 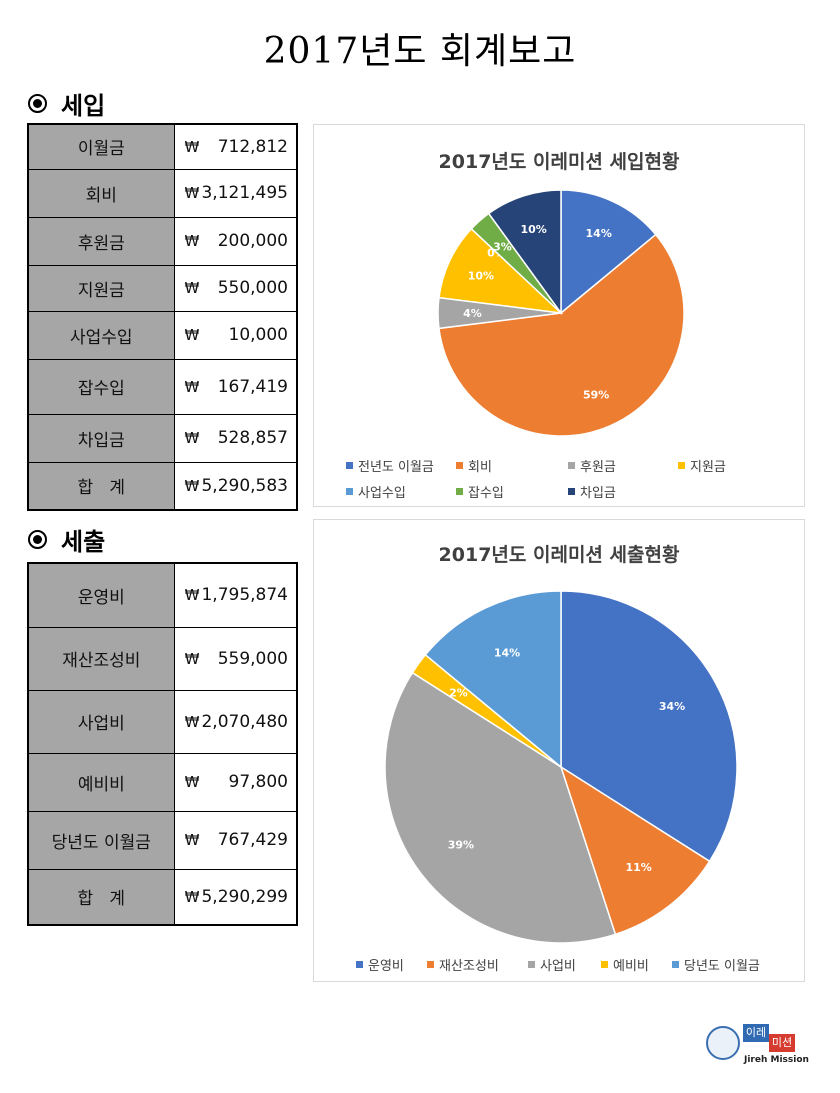 I want to click on expense-legend-item: 예비비, so click(x=625, y=964).